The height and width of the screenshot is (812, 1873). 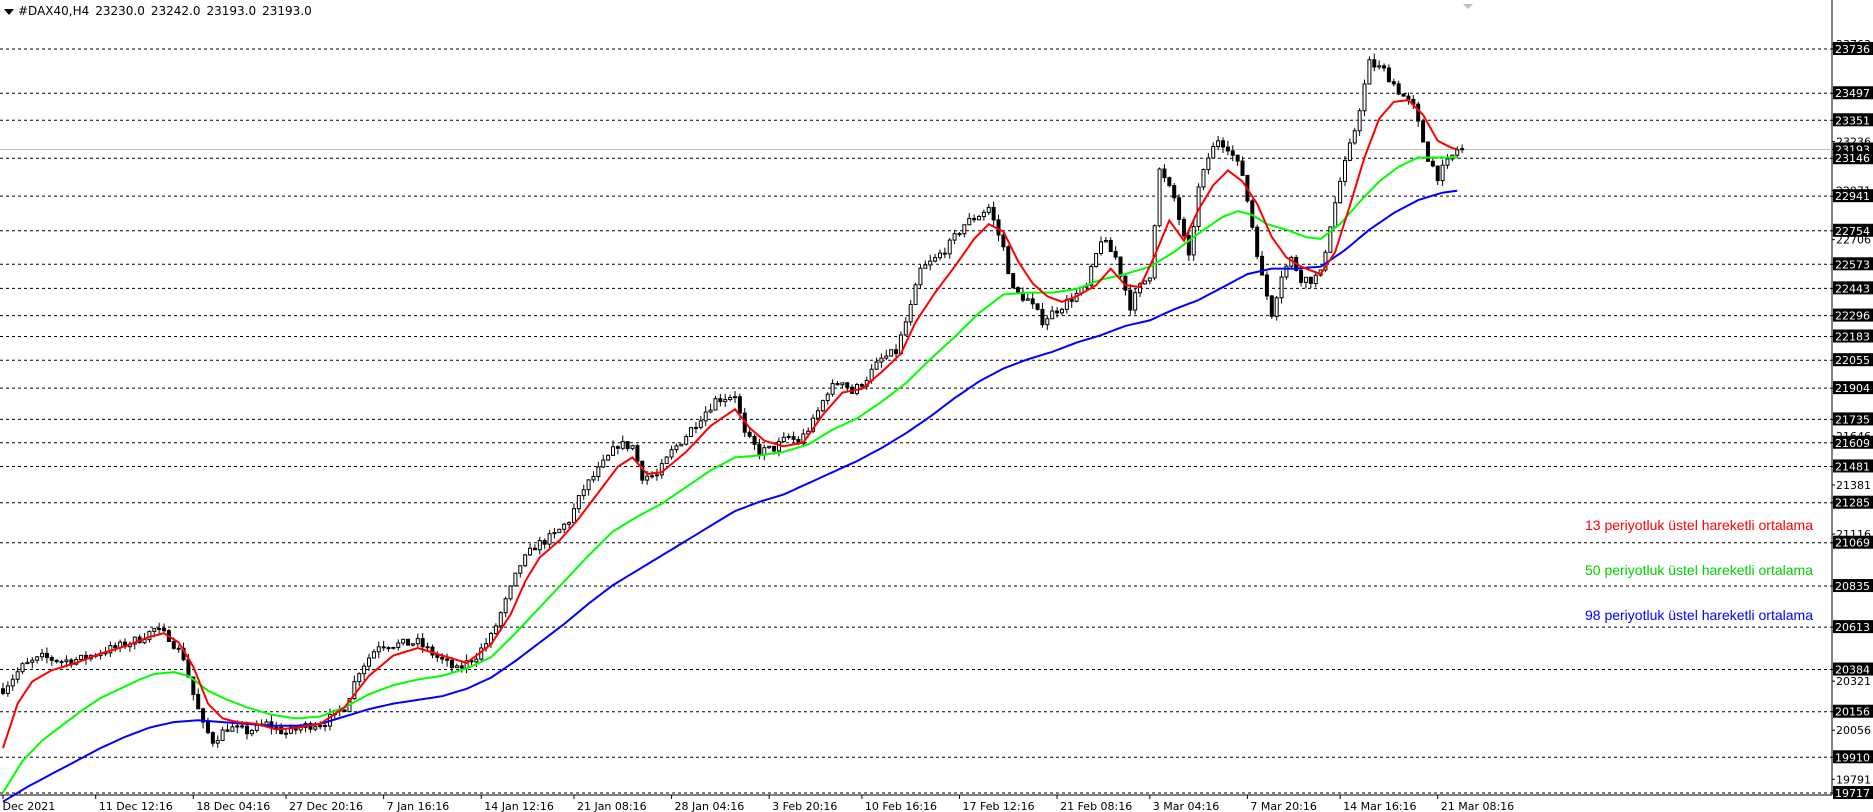 I want to click on chart-menu-arrow-icon, so click(x=9, y=11).